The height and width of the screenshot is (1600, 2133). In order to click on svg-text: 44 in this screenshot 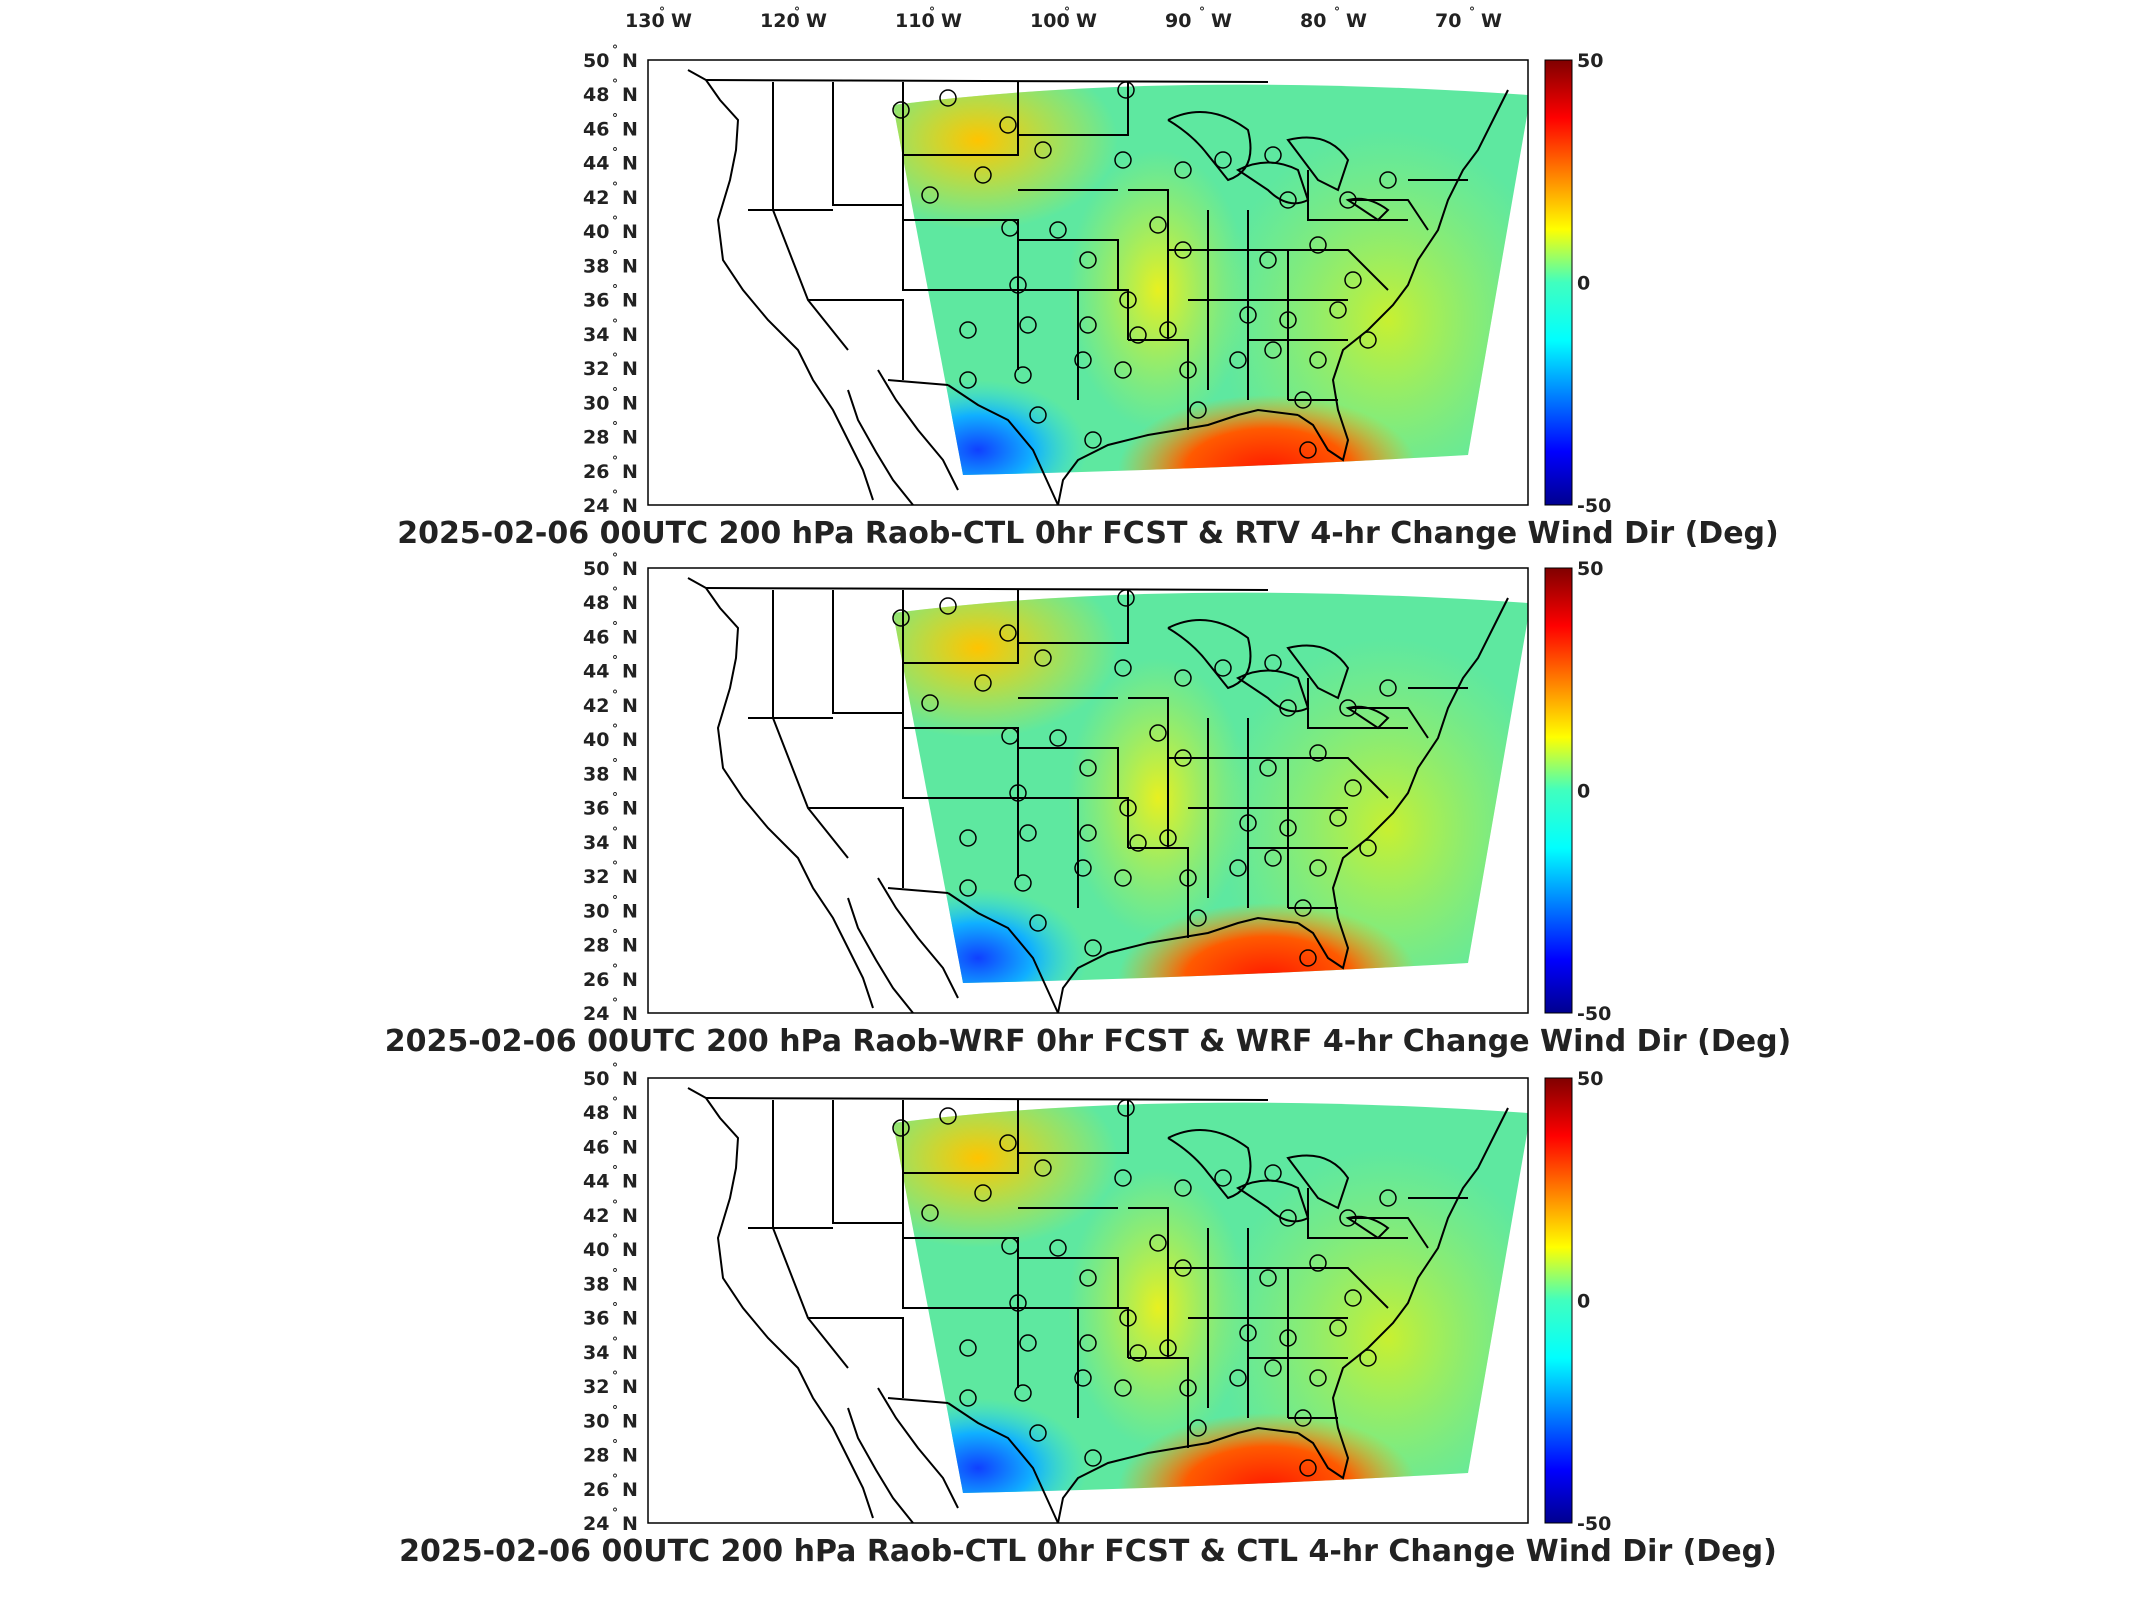, I will do `click(596, 1182)`.